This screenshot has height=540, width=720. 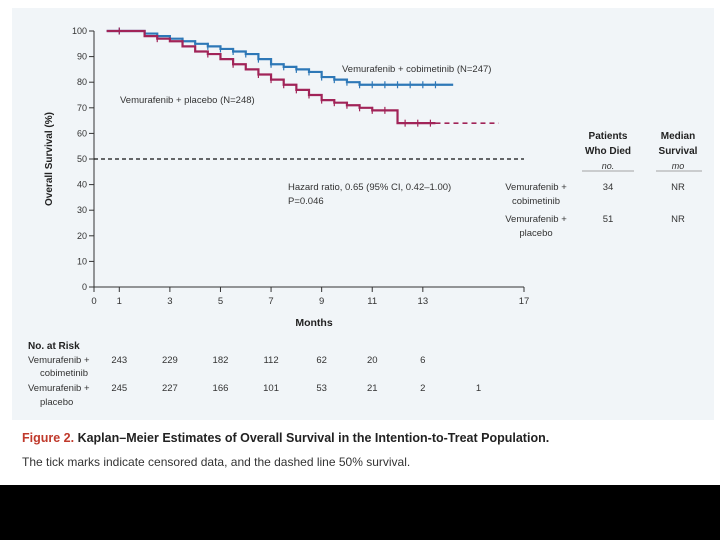 I want to click on y-tick-label: 50, so click(x=82, y=159).